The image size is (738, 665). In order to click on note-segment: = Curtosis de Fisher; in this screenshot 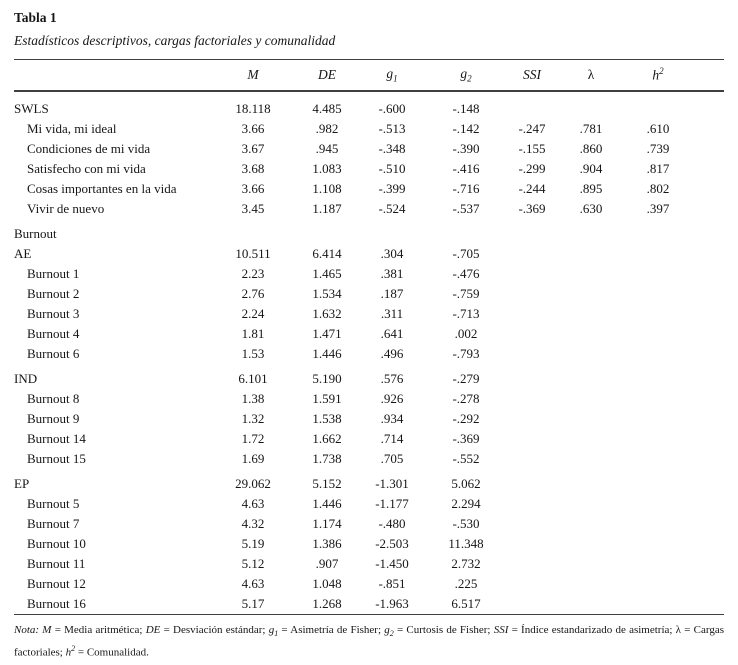, I will do `click(443, 630)`.